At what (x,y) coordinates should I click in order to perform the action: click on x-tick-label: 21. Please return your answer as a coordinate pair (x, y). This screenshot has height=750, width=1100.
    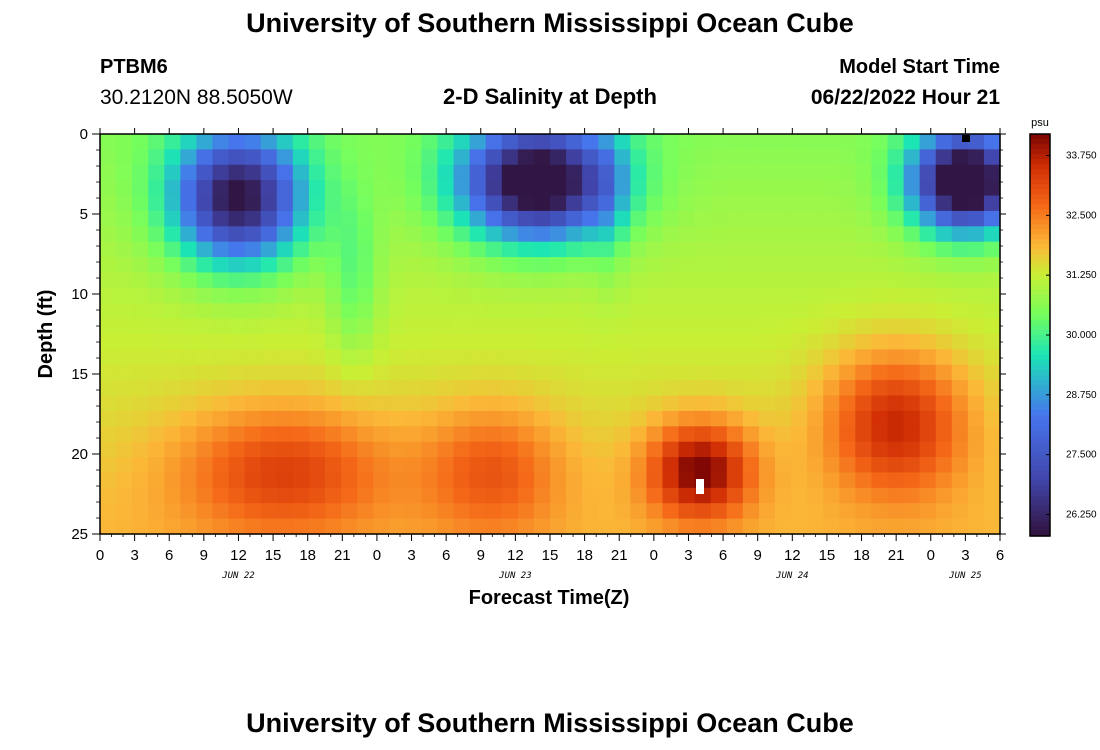
    Looking at the image, I should click on (896, 555).